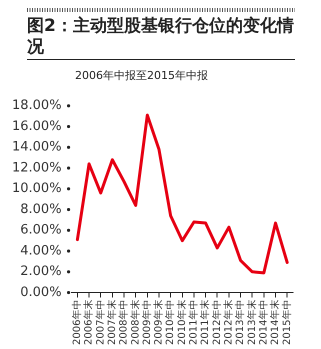  What do you see at coordinates (37, 147) in the screenshot?
I see `y-tick-label: 14.00%` at bounding box center [37, 147].